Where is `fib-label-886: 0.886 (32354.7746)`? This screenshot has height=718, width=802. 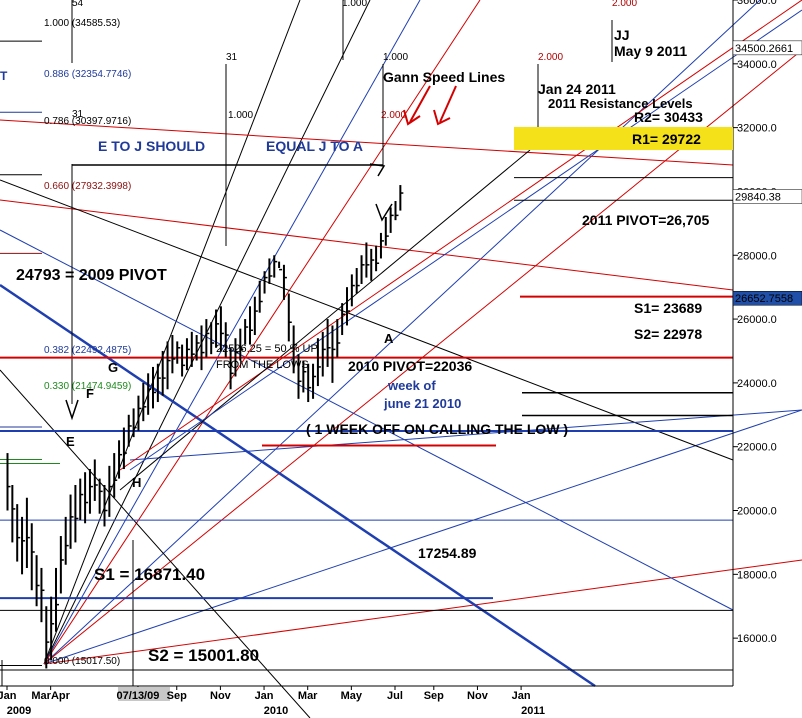
fib-label-886: 0.886 (32354.7746) is located at coordinates (87, 74).